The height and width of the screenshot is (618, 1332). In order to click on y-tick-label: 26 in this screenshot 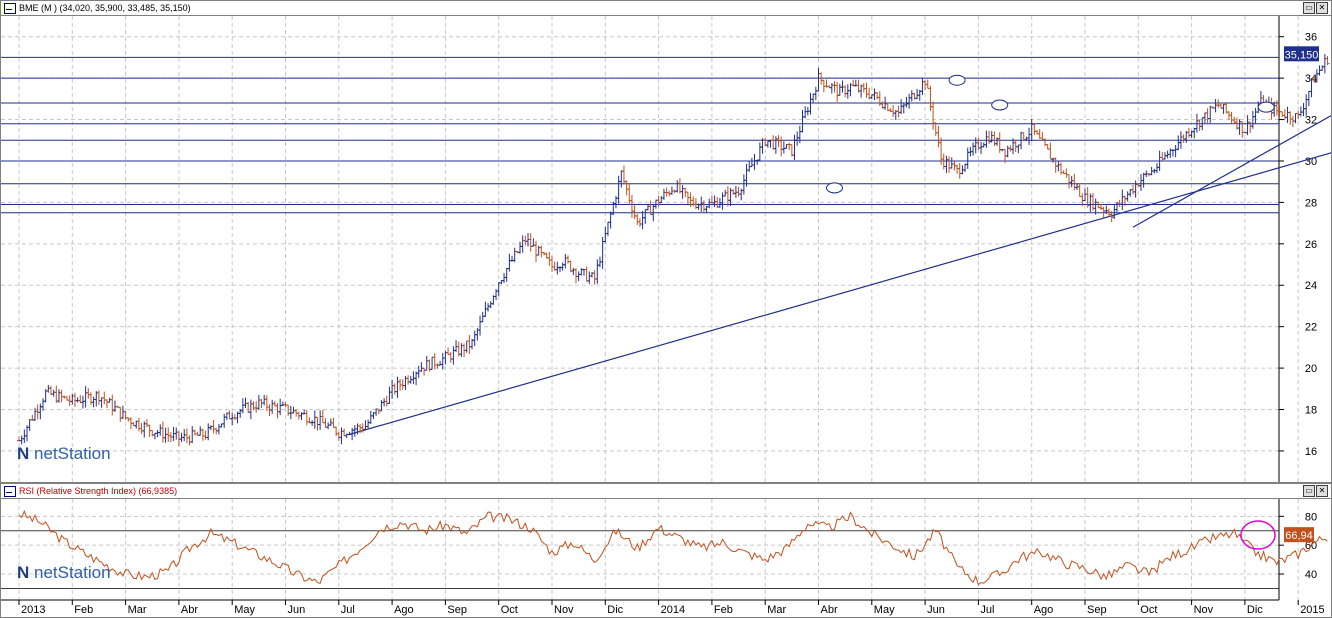, I will do `click(1311, 245)`.